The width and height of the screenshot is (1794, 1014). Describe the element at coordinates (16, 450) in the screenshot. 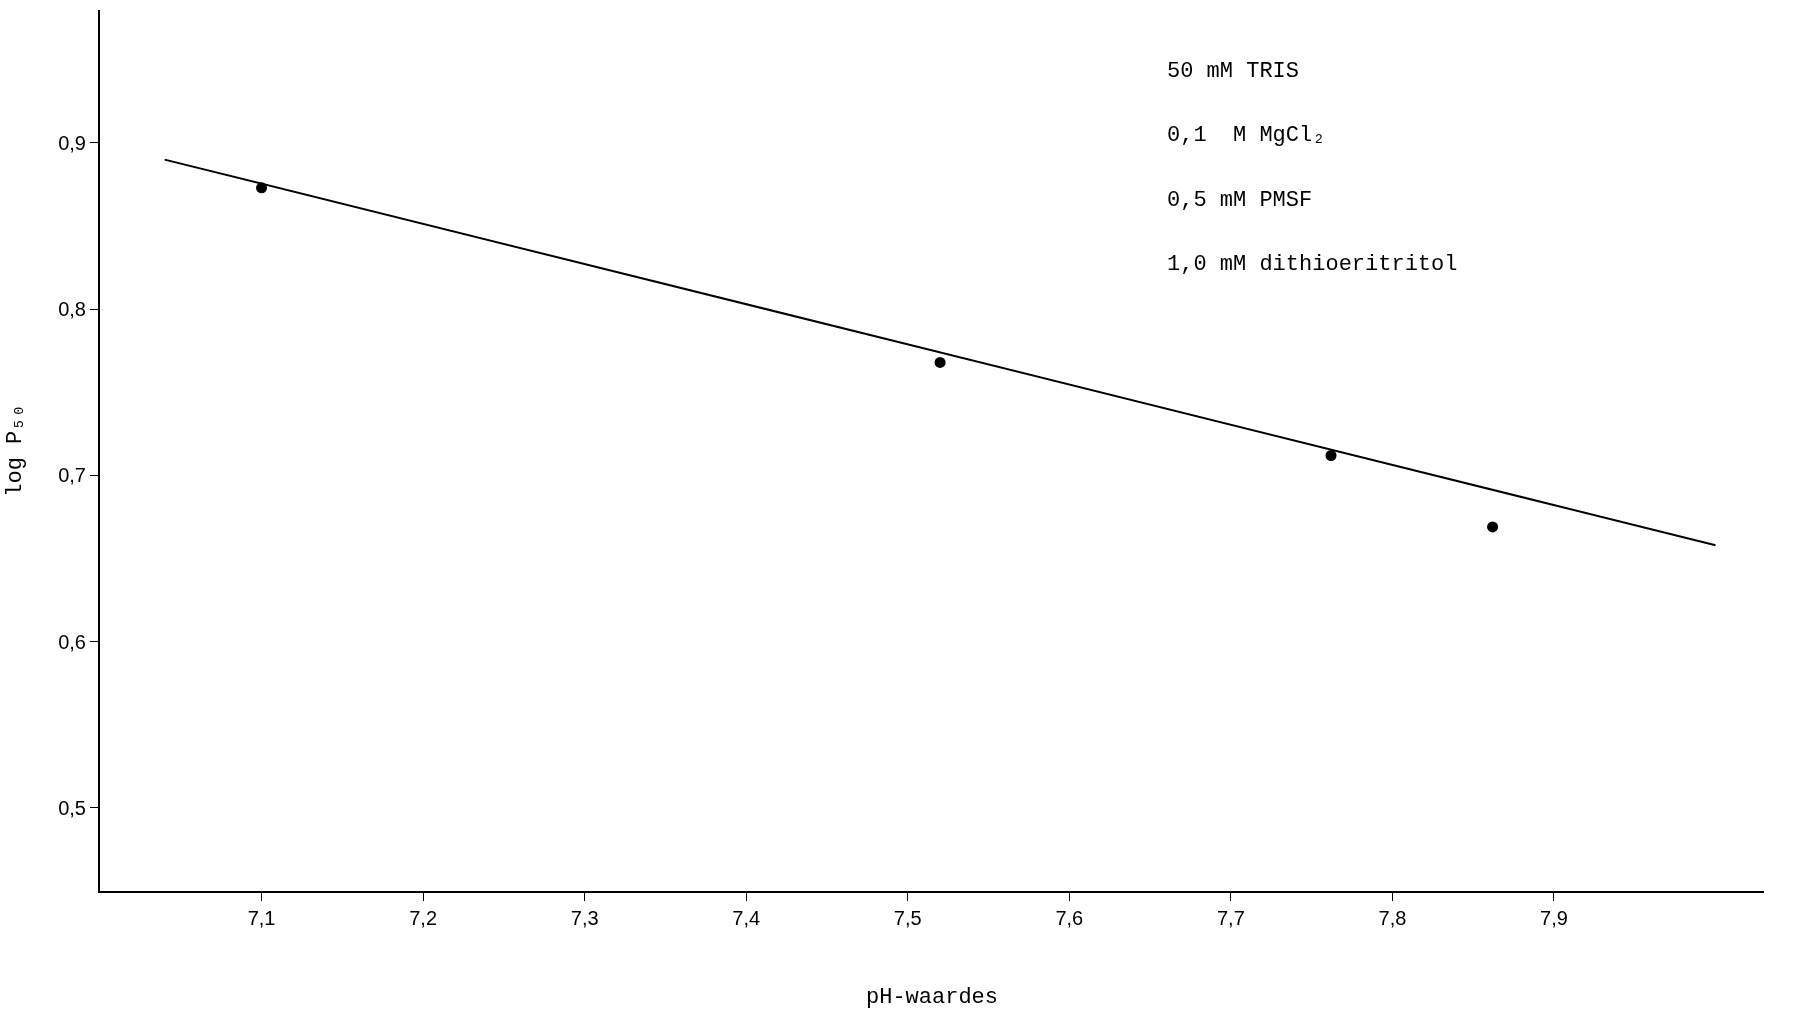

I see `y-axis-title: log P₅₀` at that location.